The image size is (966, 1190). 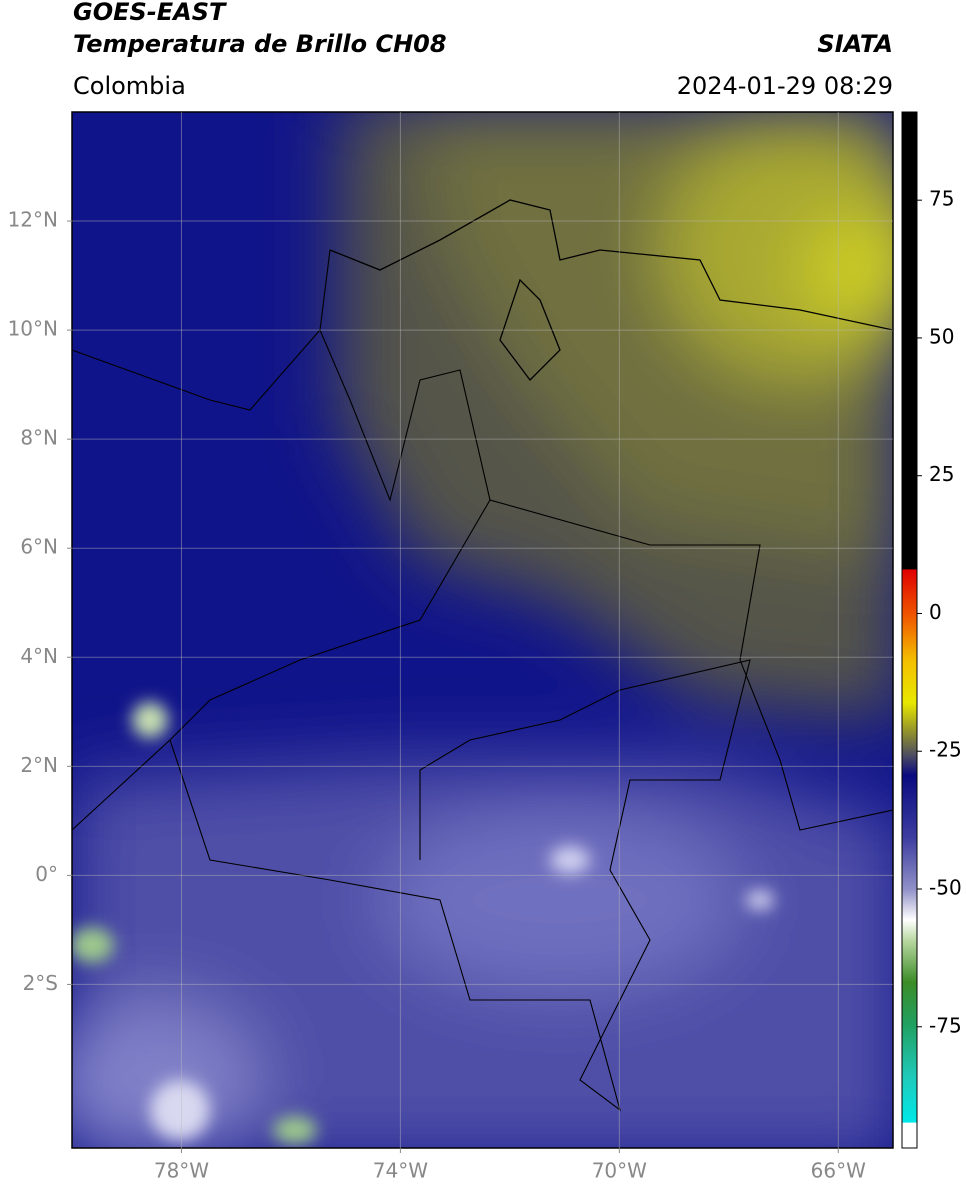 What do you see at coordinates (945, 750) in the screenshot?
I see `colorbar-tick-label: -25` at bounding box center [945, 750].